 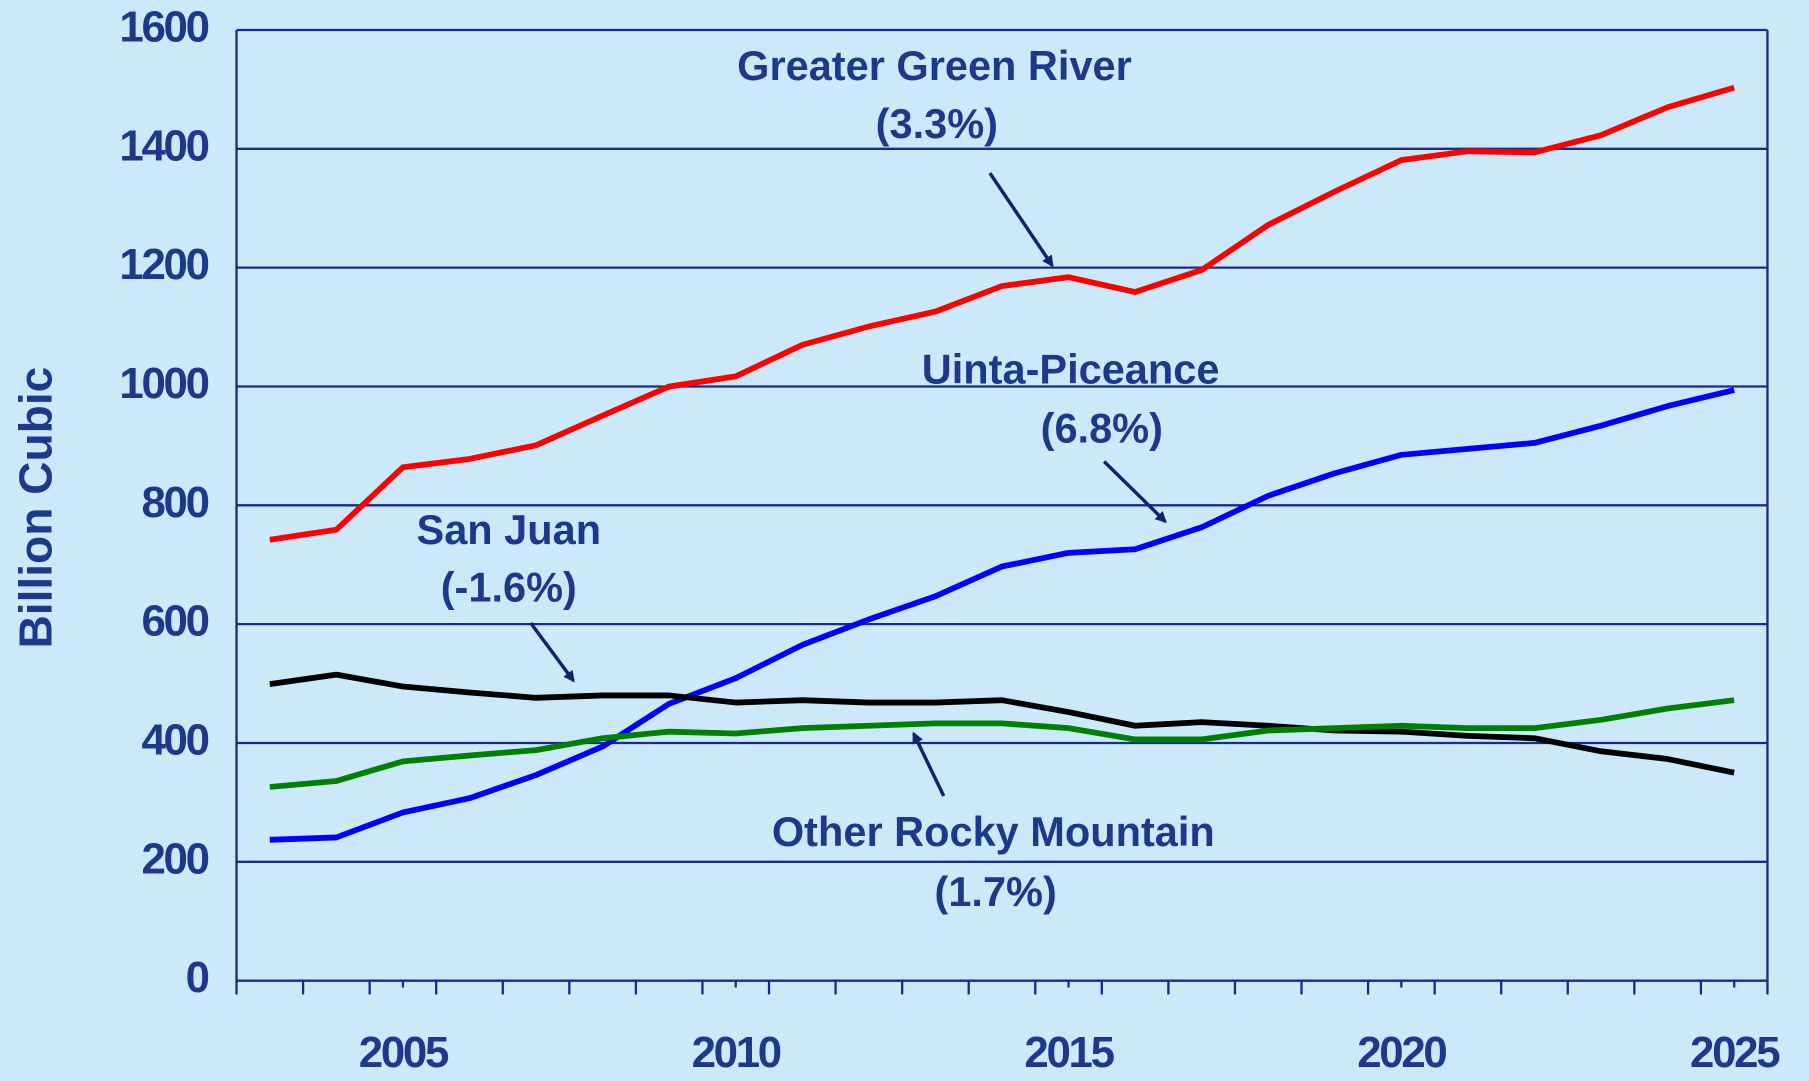 I want to click on series-annotation: San Juan, so click(x=508, y=529).